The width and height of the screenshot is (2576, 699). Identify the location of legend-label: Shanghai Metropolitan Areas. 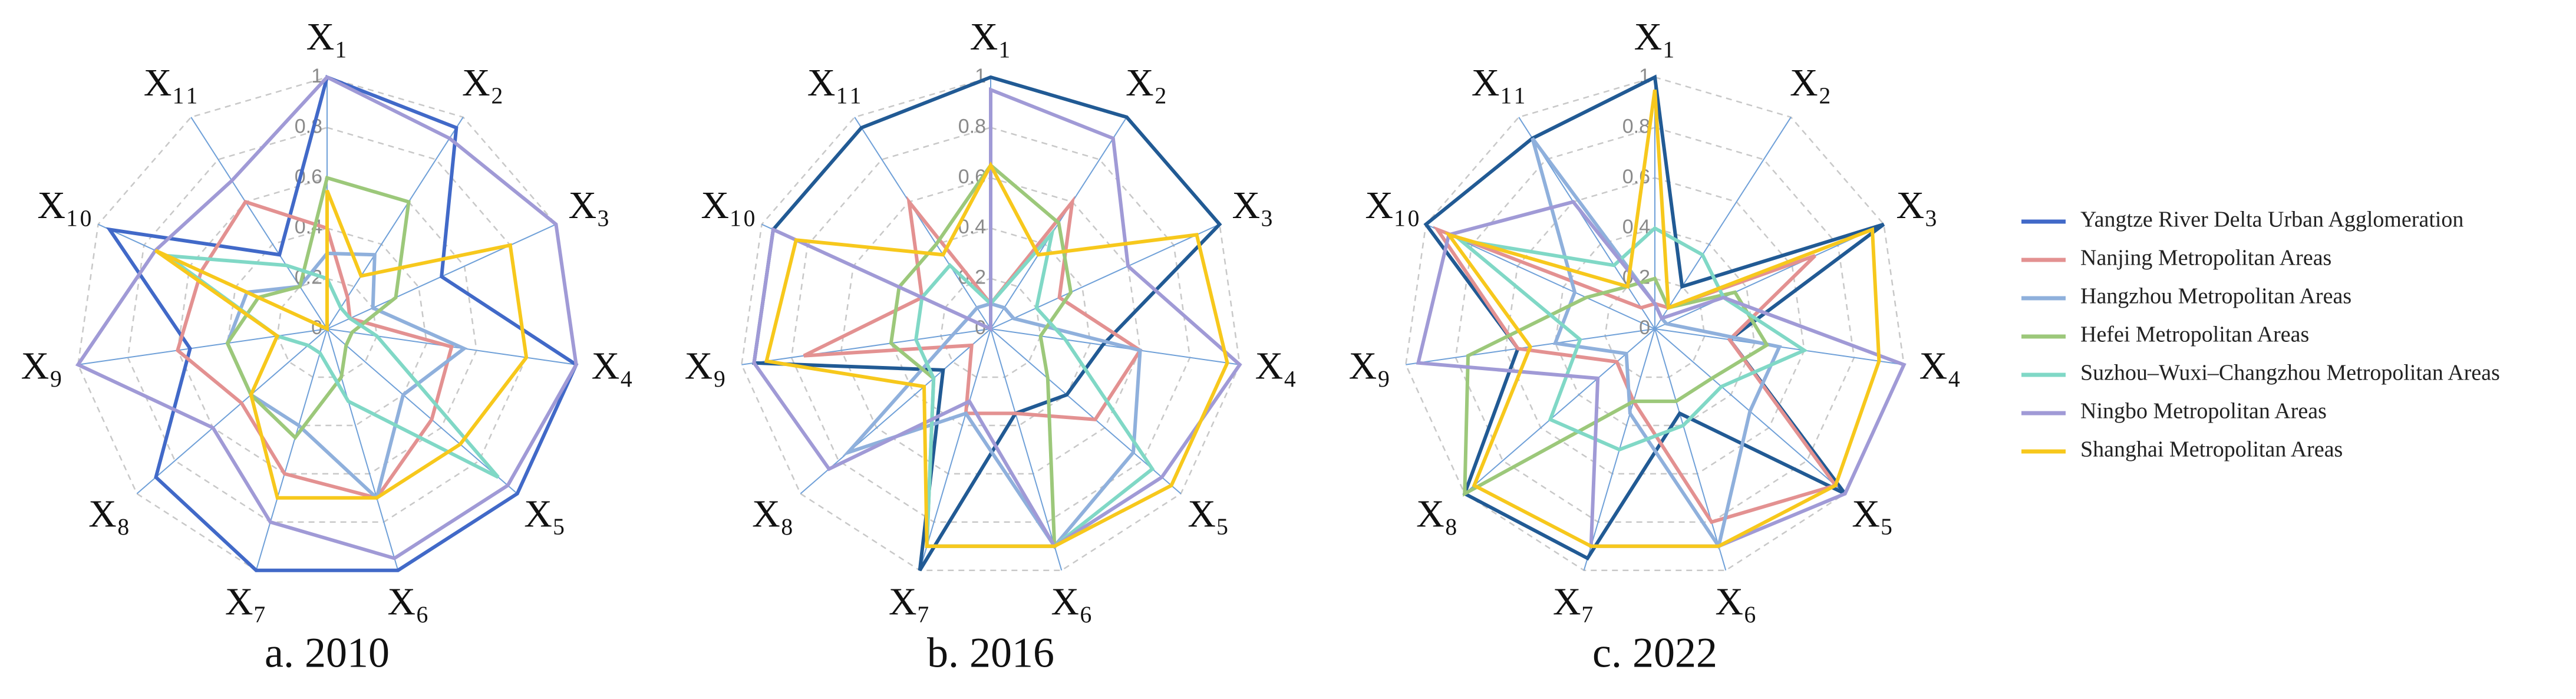
(2211, 449).